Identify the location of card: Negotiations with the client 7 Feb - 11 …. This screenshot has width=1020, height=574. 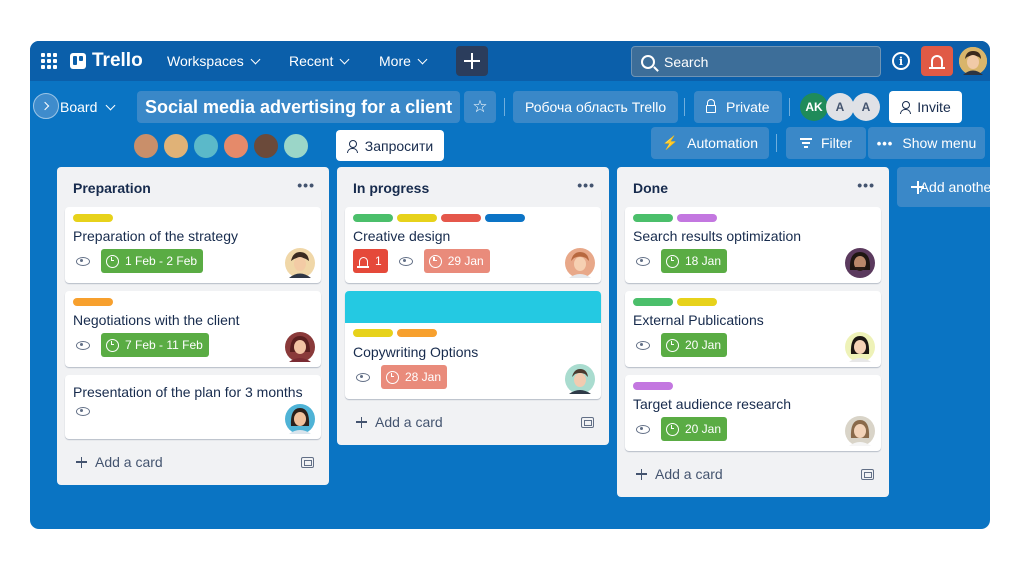
(193, 329).